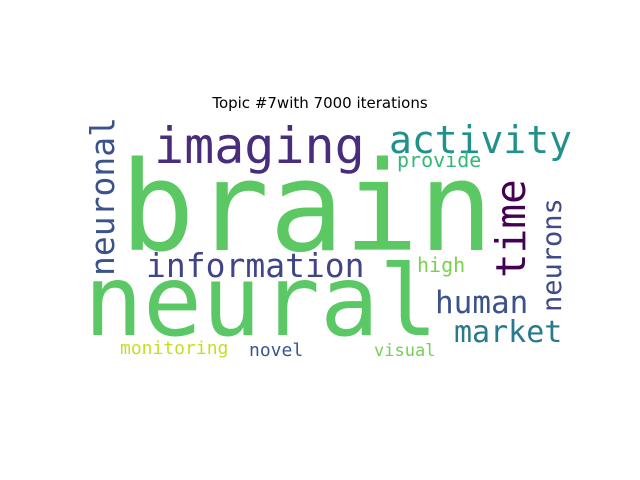  Describe the element at coordinates (259, 146) in the screenshot. I see `word-imaging: imaging` at that location.